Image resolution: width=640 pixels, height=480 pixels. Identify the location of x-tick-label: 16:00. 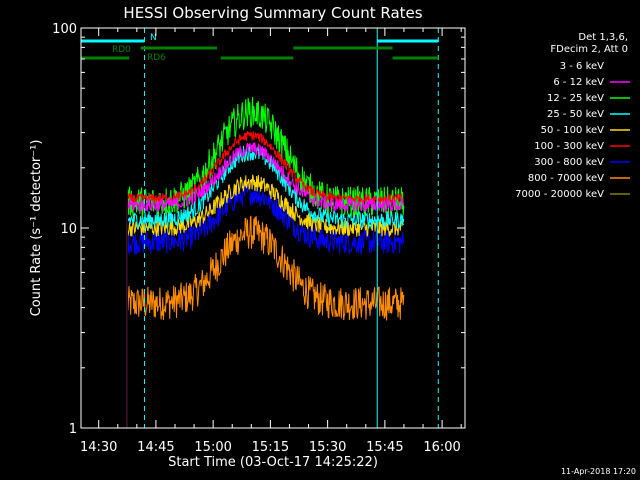
(441, 447).